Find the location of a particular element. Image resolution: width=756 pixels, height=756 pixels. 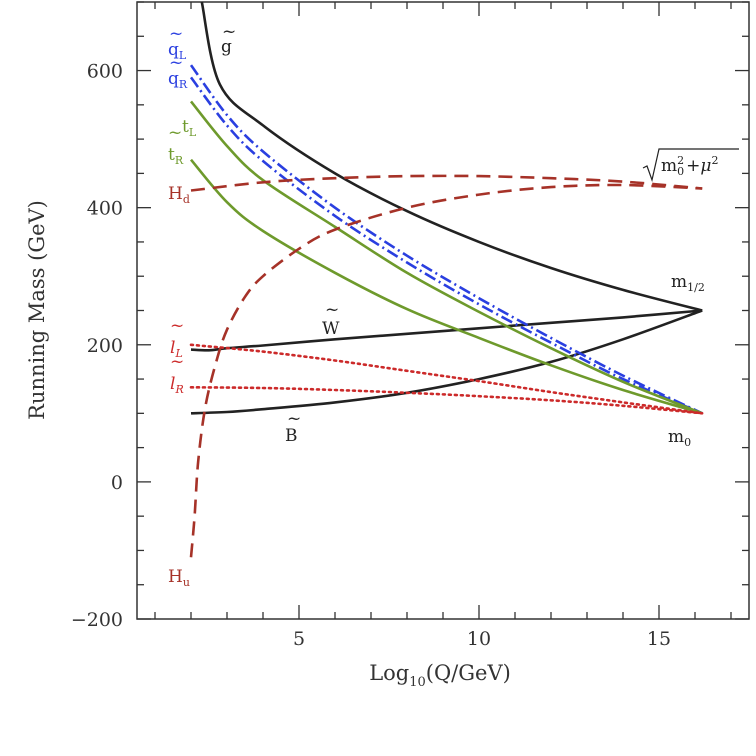

y-tick-label: 600 is located at coordinates (105, 72).